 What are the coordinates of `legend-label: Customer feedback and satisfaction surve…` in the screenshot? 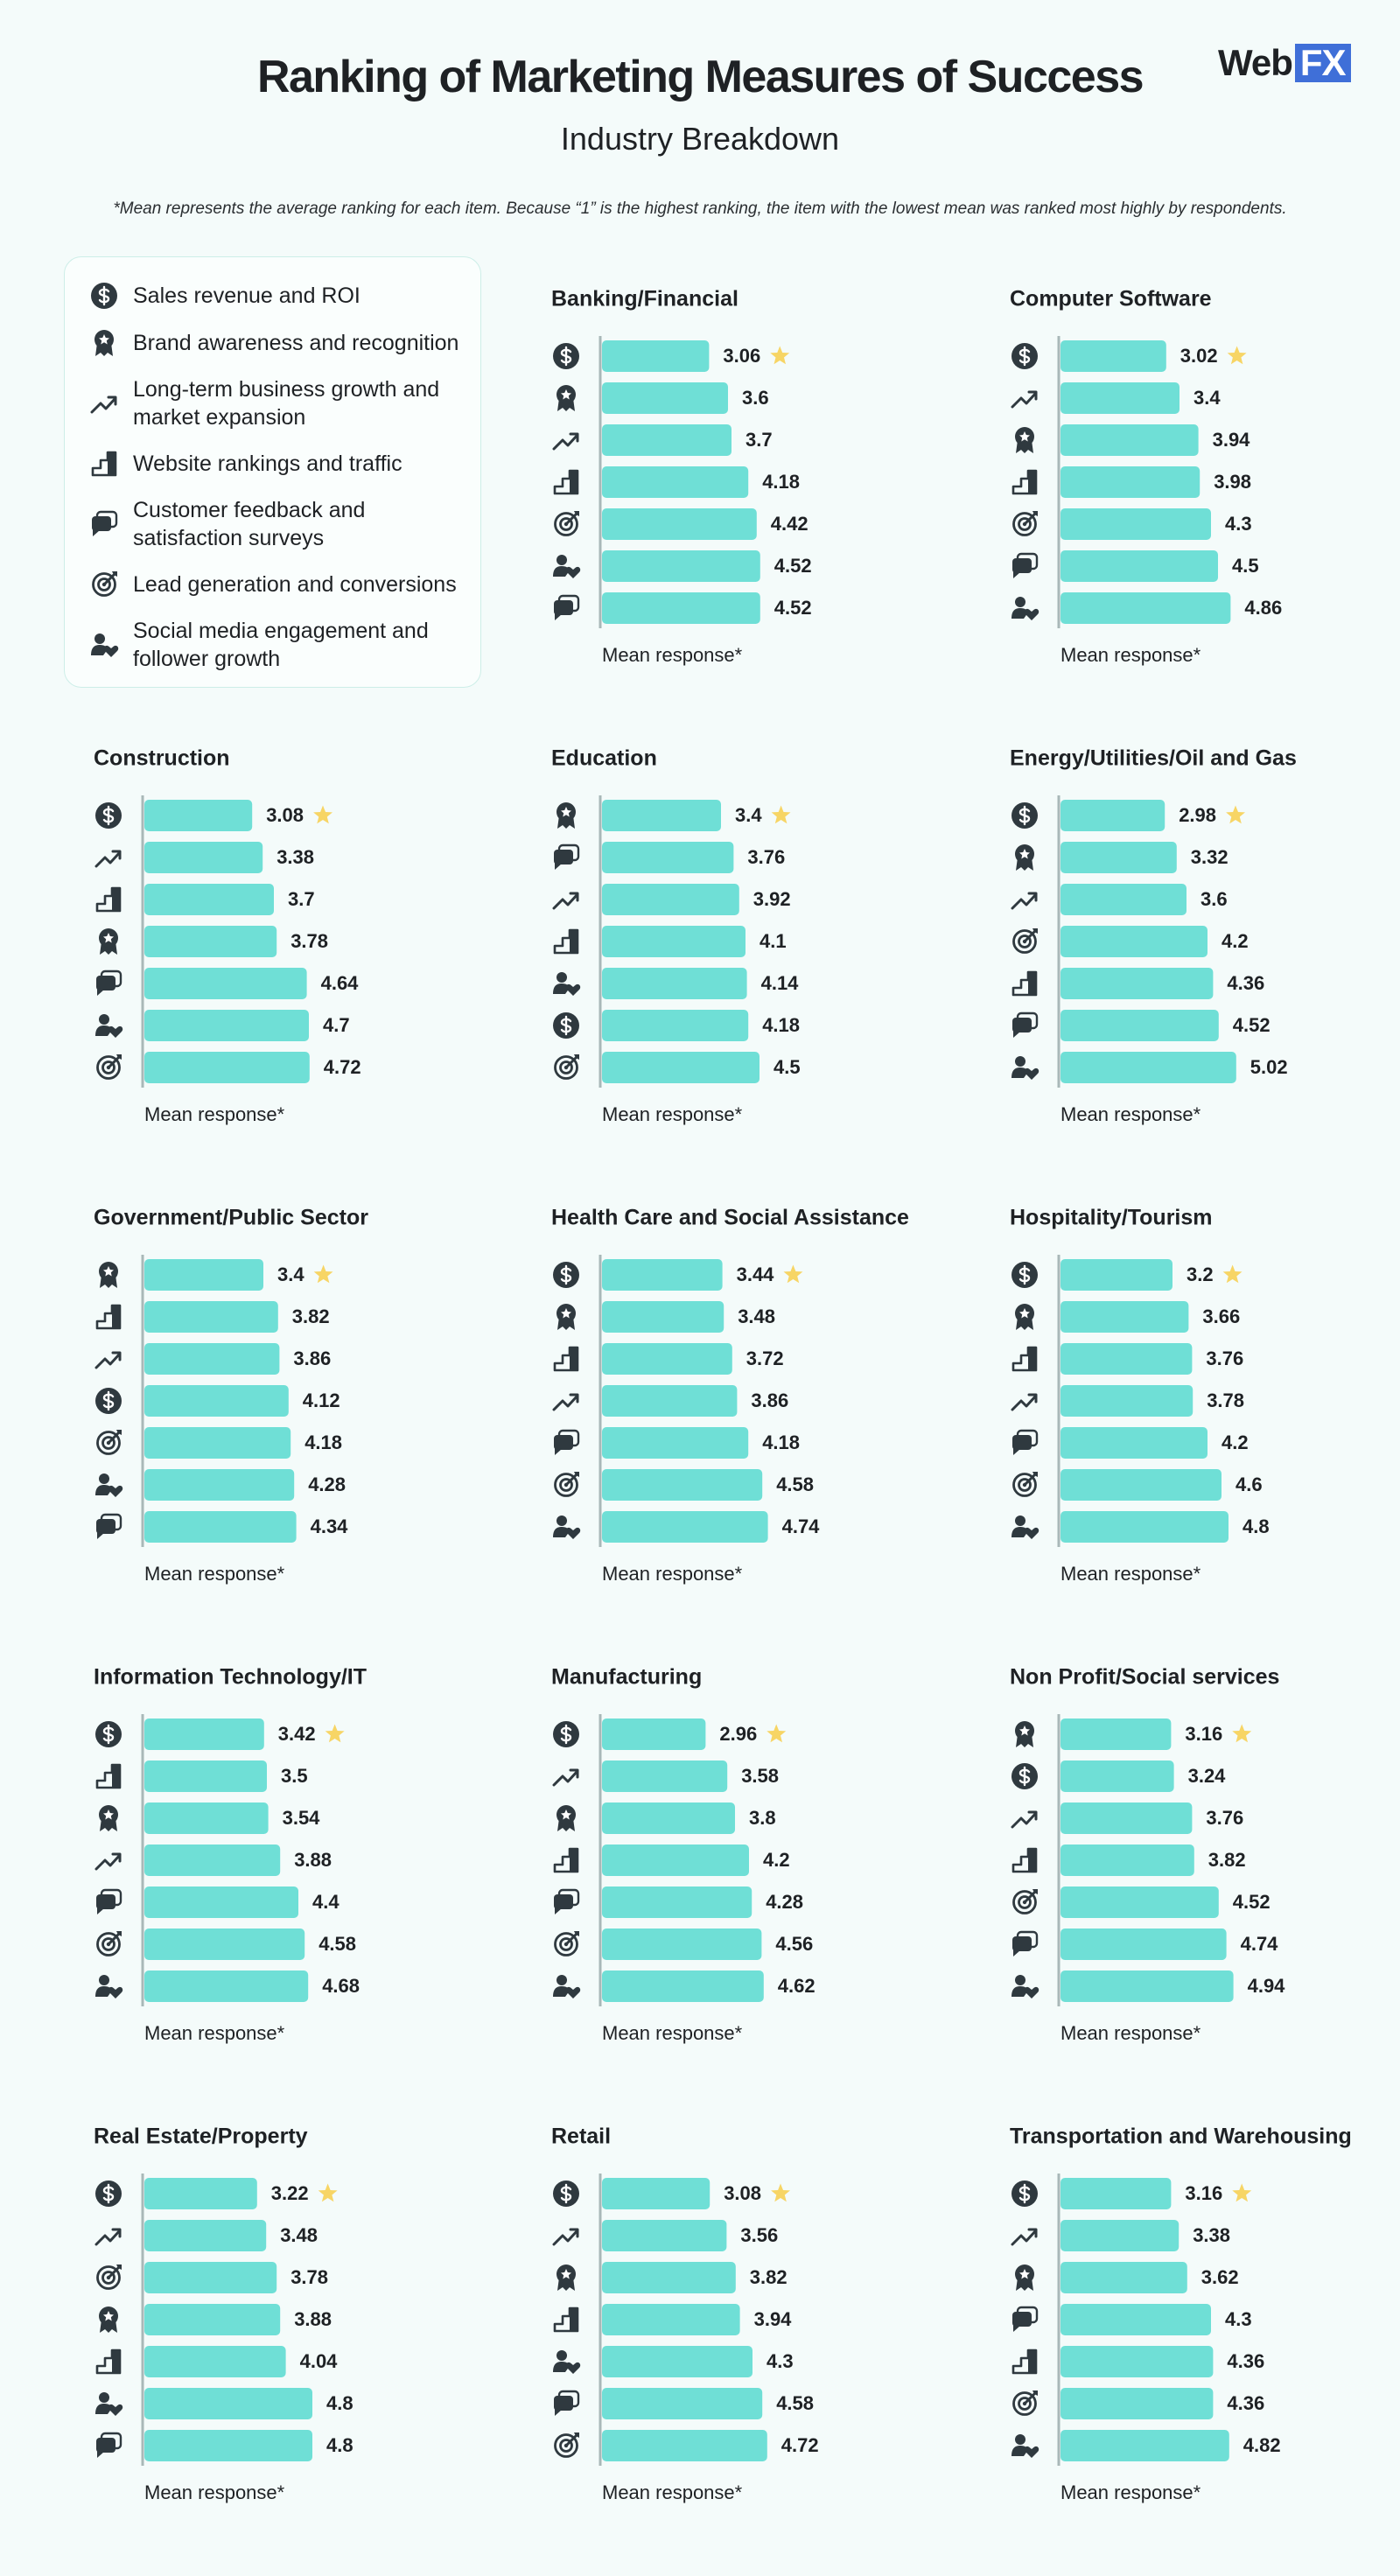 It's located at (249, 524).